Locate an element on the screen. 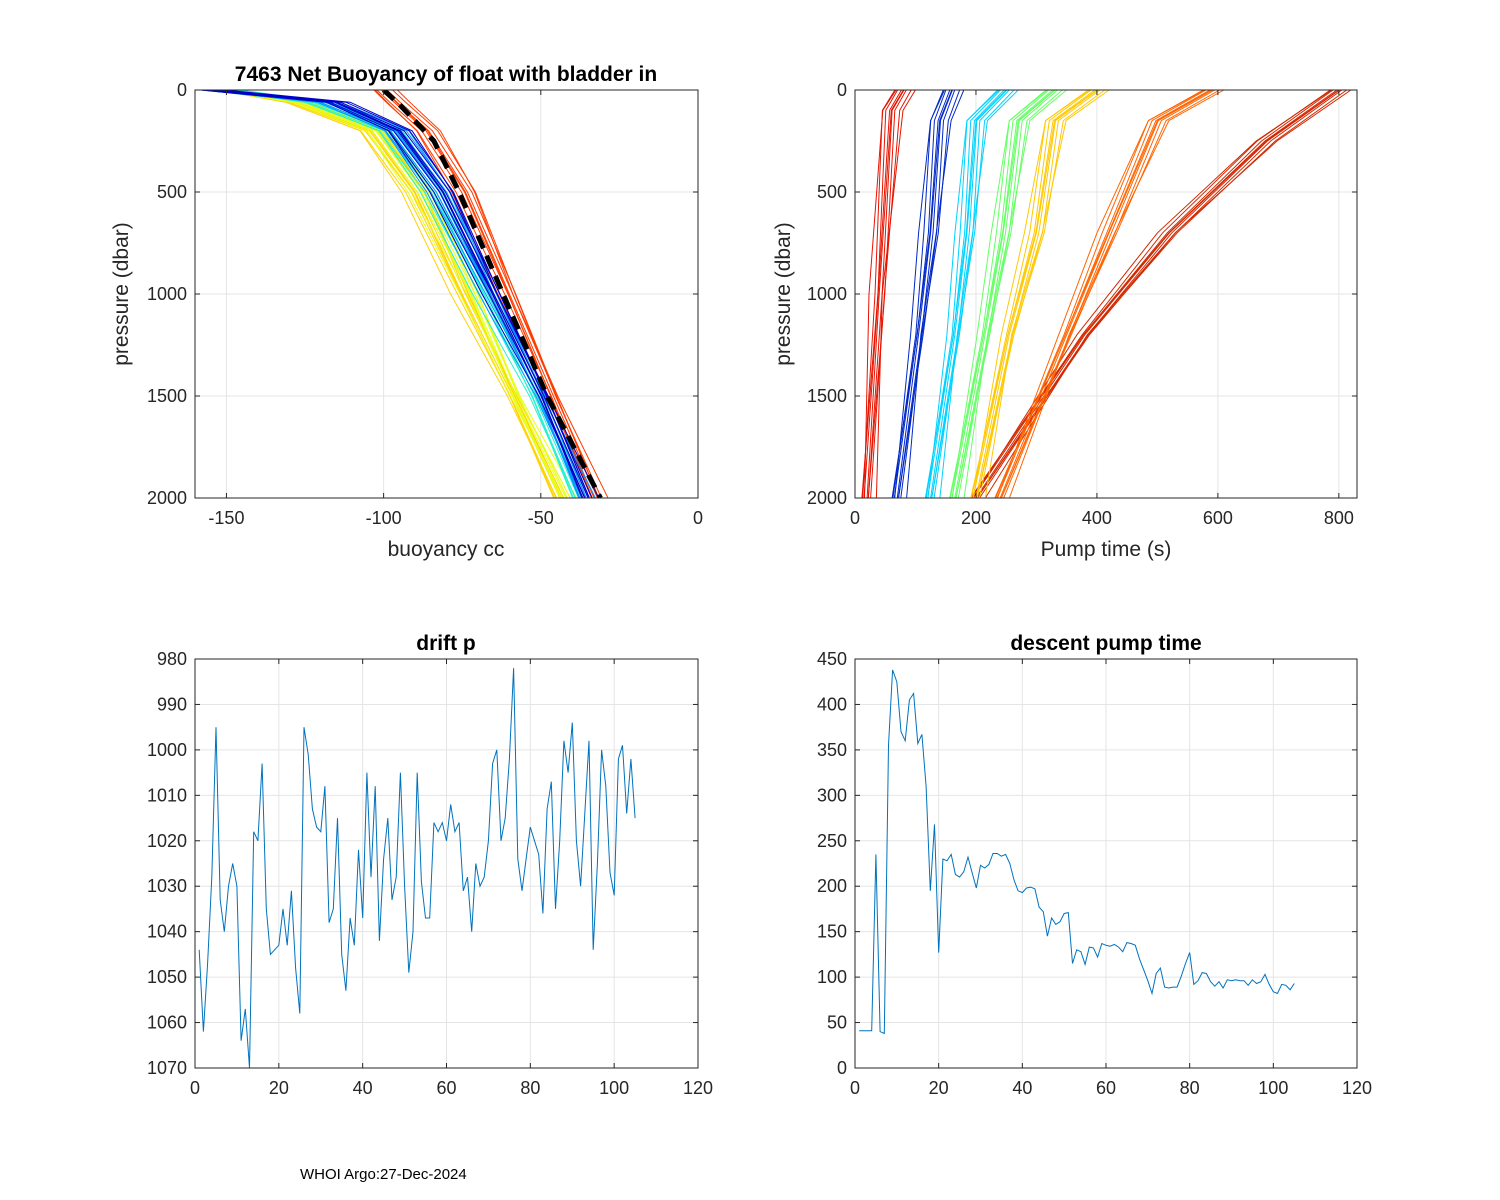  buoyancy-xlabel: buoyancy cc is located at coordinates (446, 549).